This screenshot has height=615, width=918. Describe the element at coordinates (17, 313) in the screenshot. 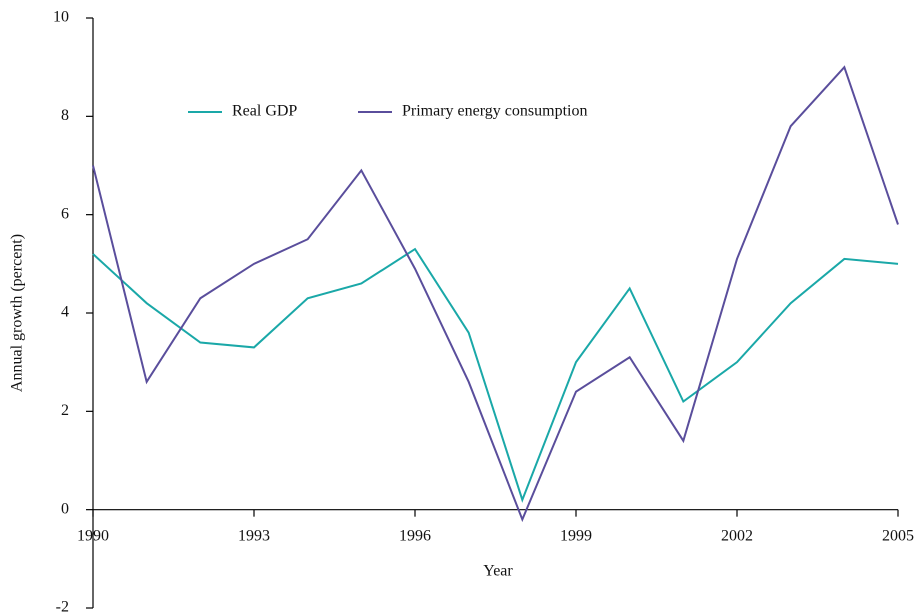

I see `y-axis-label: Annual growth (percent)` at that location.